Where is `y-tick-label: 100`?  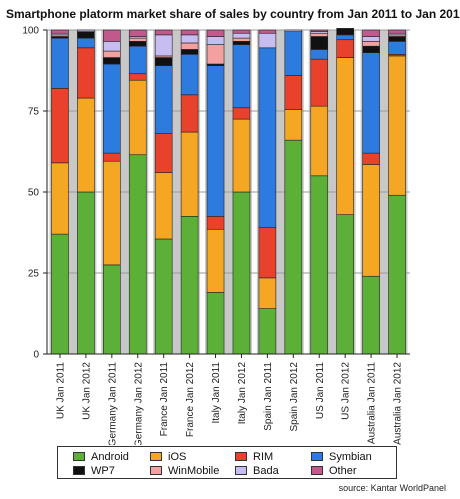 y-tick-label: 100 is located at coordinates (30, 31).